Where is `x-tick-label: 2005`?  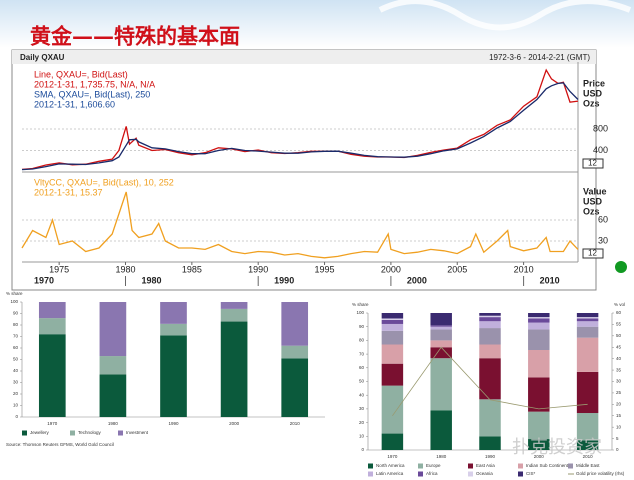
x-tick-label: 2005 is located at coordinates (457, 269).